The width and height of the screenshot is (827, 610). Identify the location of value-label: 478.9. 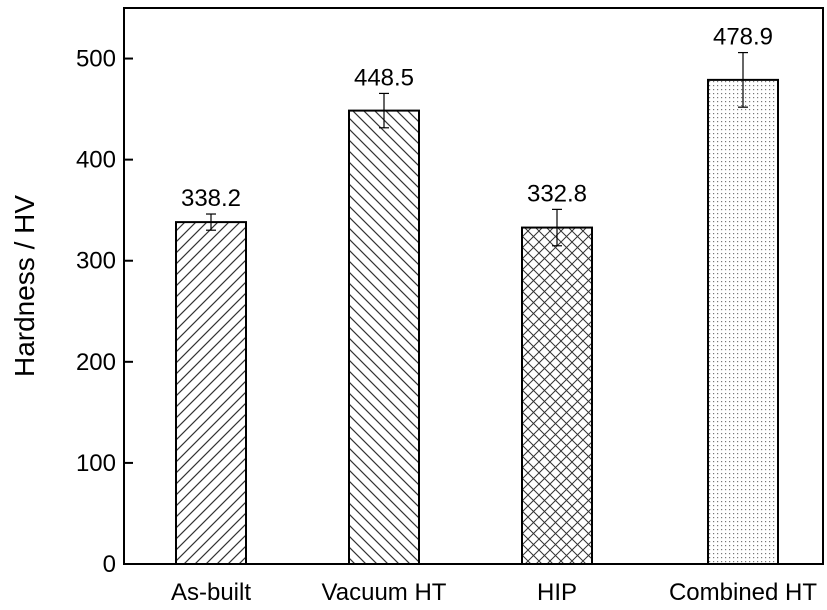
(743, 37).